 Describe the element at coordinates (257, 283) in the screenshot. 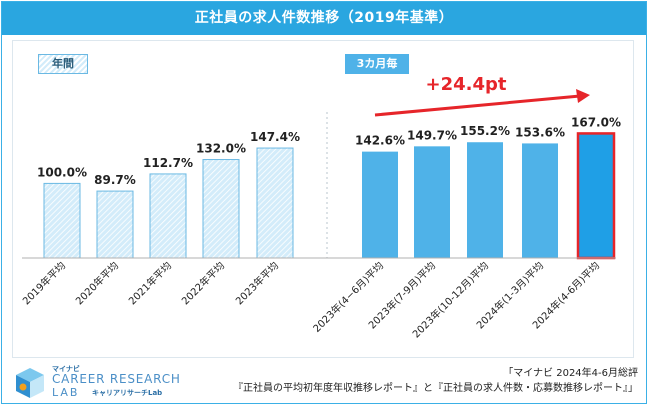

I see `x-tick-label: 2023年平均` at that location.